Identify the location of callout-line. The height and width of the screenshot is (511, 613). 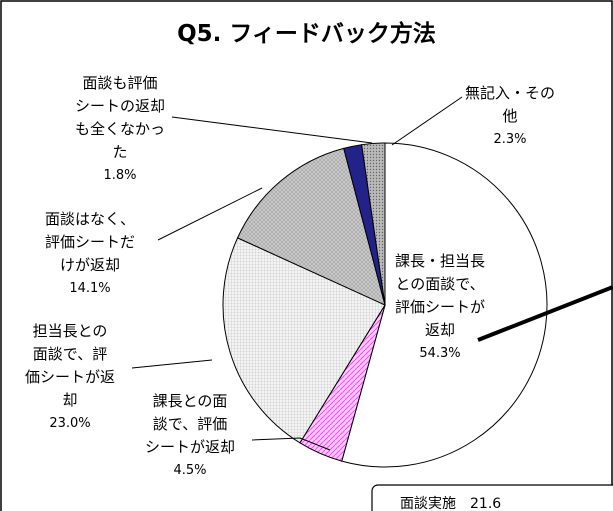
(545, 313).